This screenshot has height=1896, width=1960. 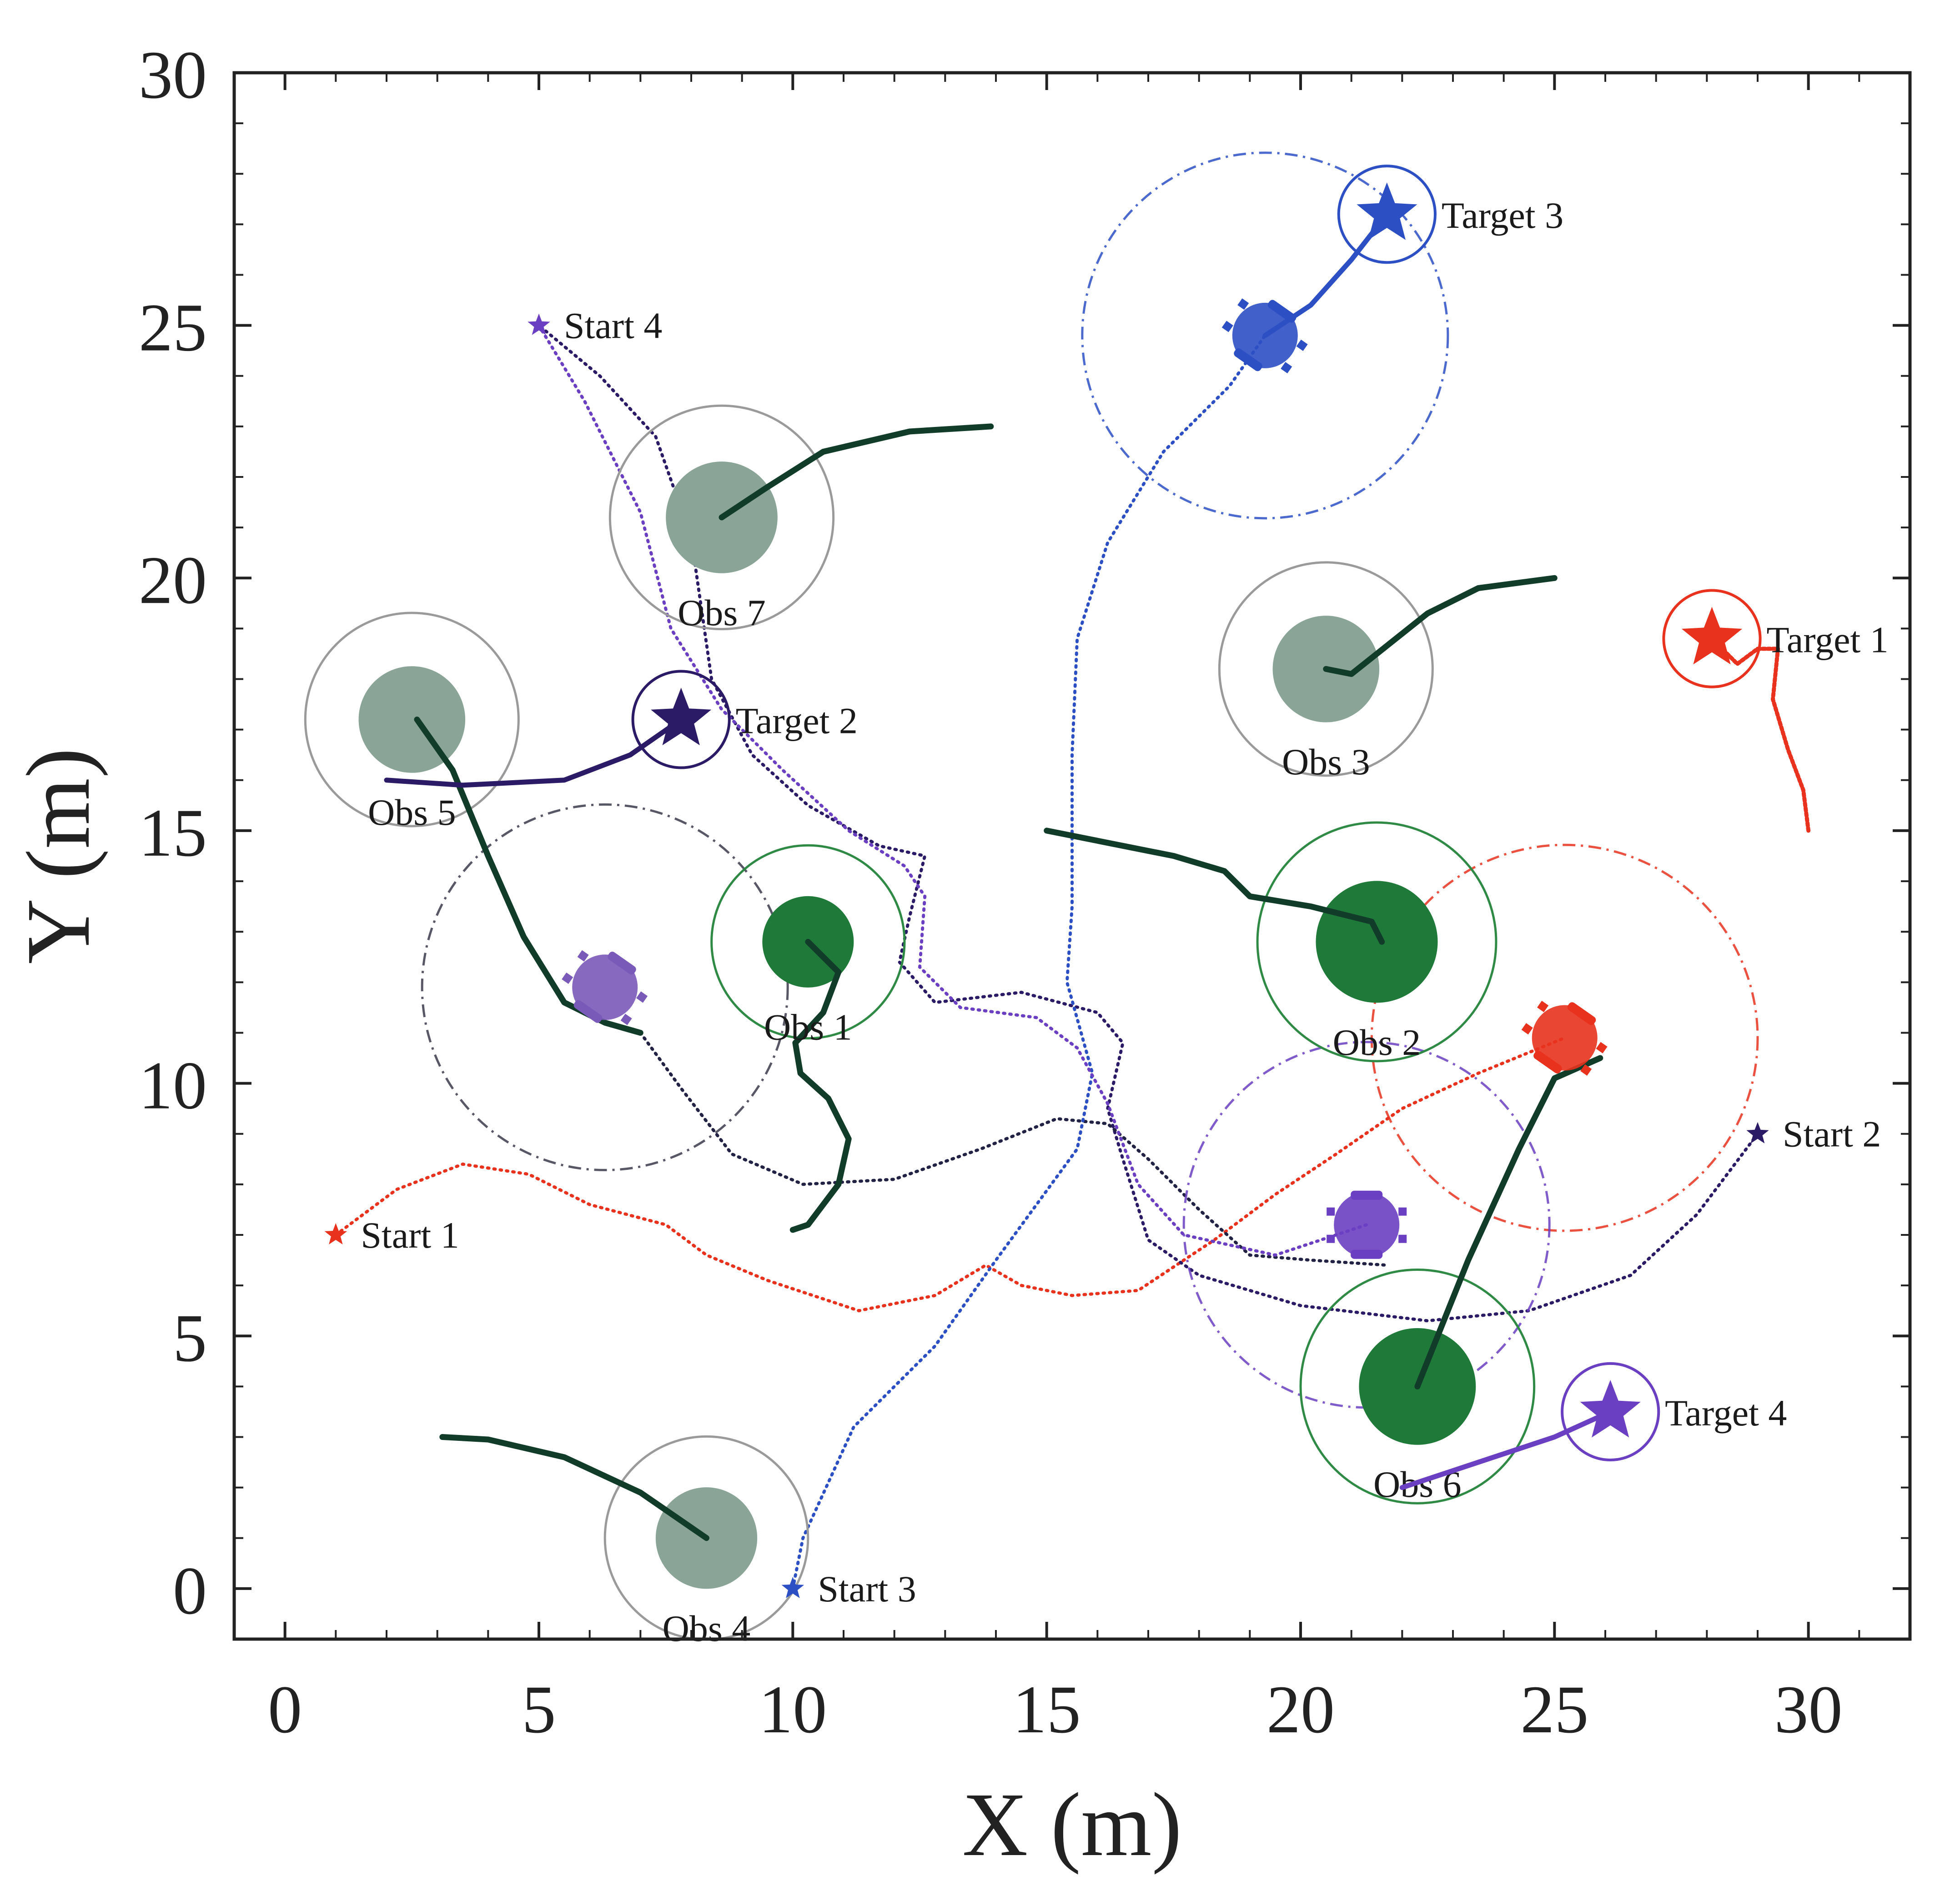 I want to click on x-tick-label: 25, so click(x=1554, y=1710).